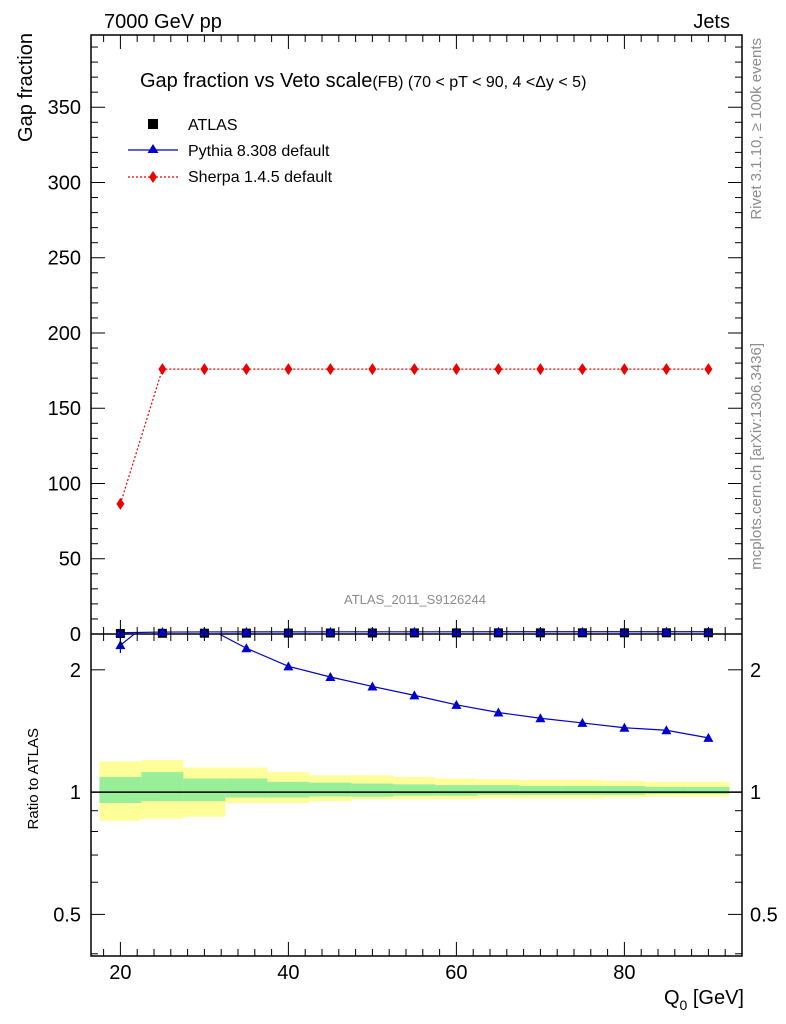 This screenshot has width=786, height=1024. Describe the element at coordinates (75, 793) in the screenshot. I see `ratio-tick-label: 1` at that location.